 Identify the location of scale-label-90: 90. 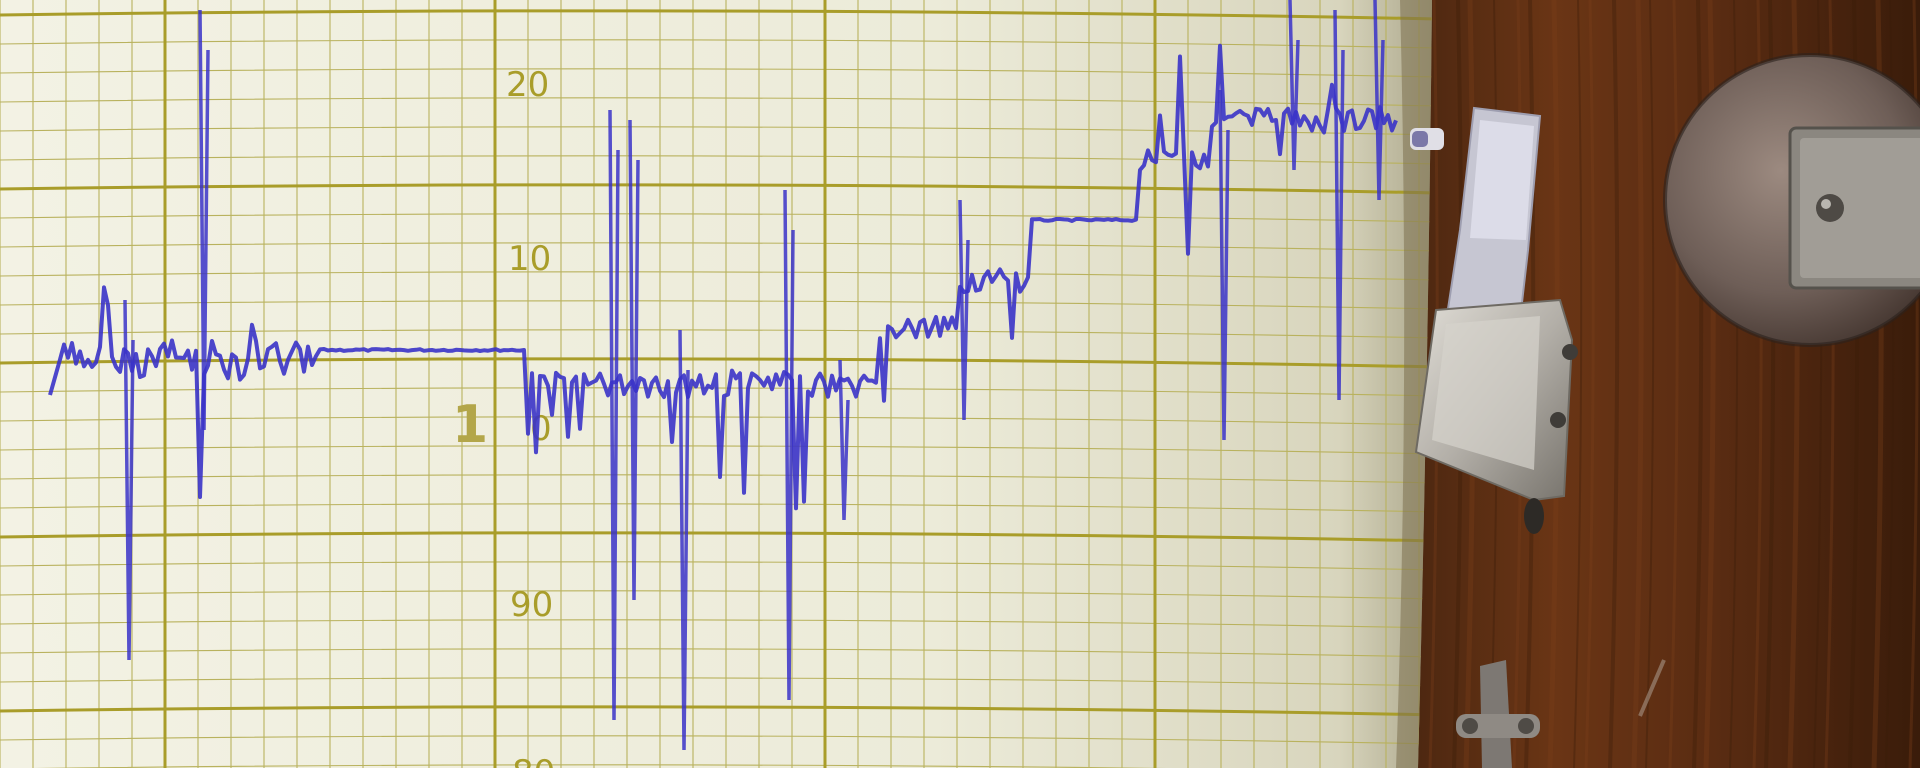
(531, 605).